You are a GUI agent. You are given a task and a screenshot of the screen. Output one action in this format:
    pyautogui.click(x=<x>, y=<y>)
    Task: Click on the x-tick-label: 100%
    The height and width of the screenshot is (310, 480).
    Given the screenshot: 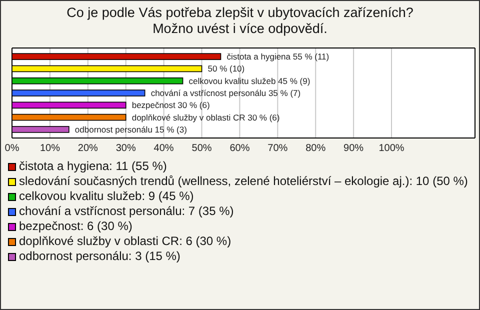 What is the action you would take?
    pyautogui.click(x=391, y=148)
    